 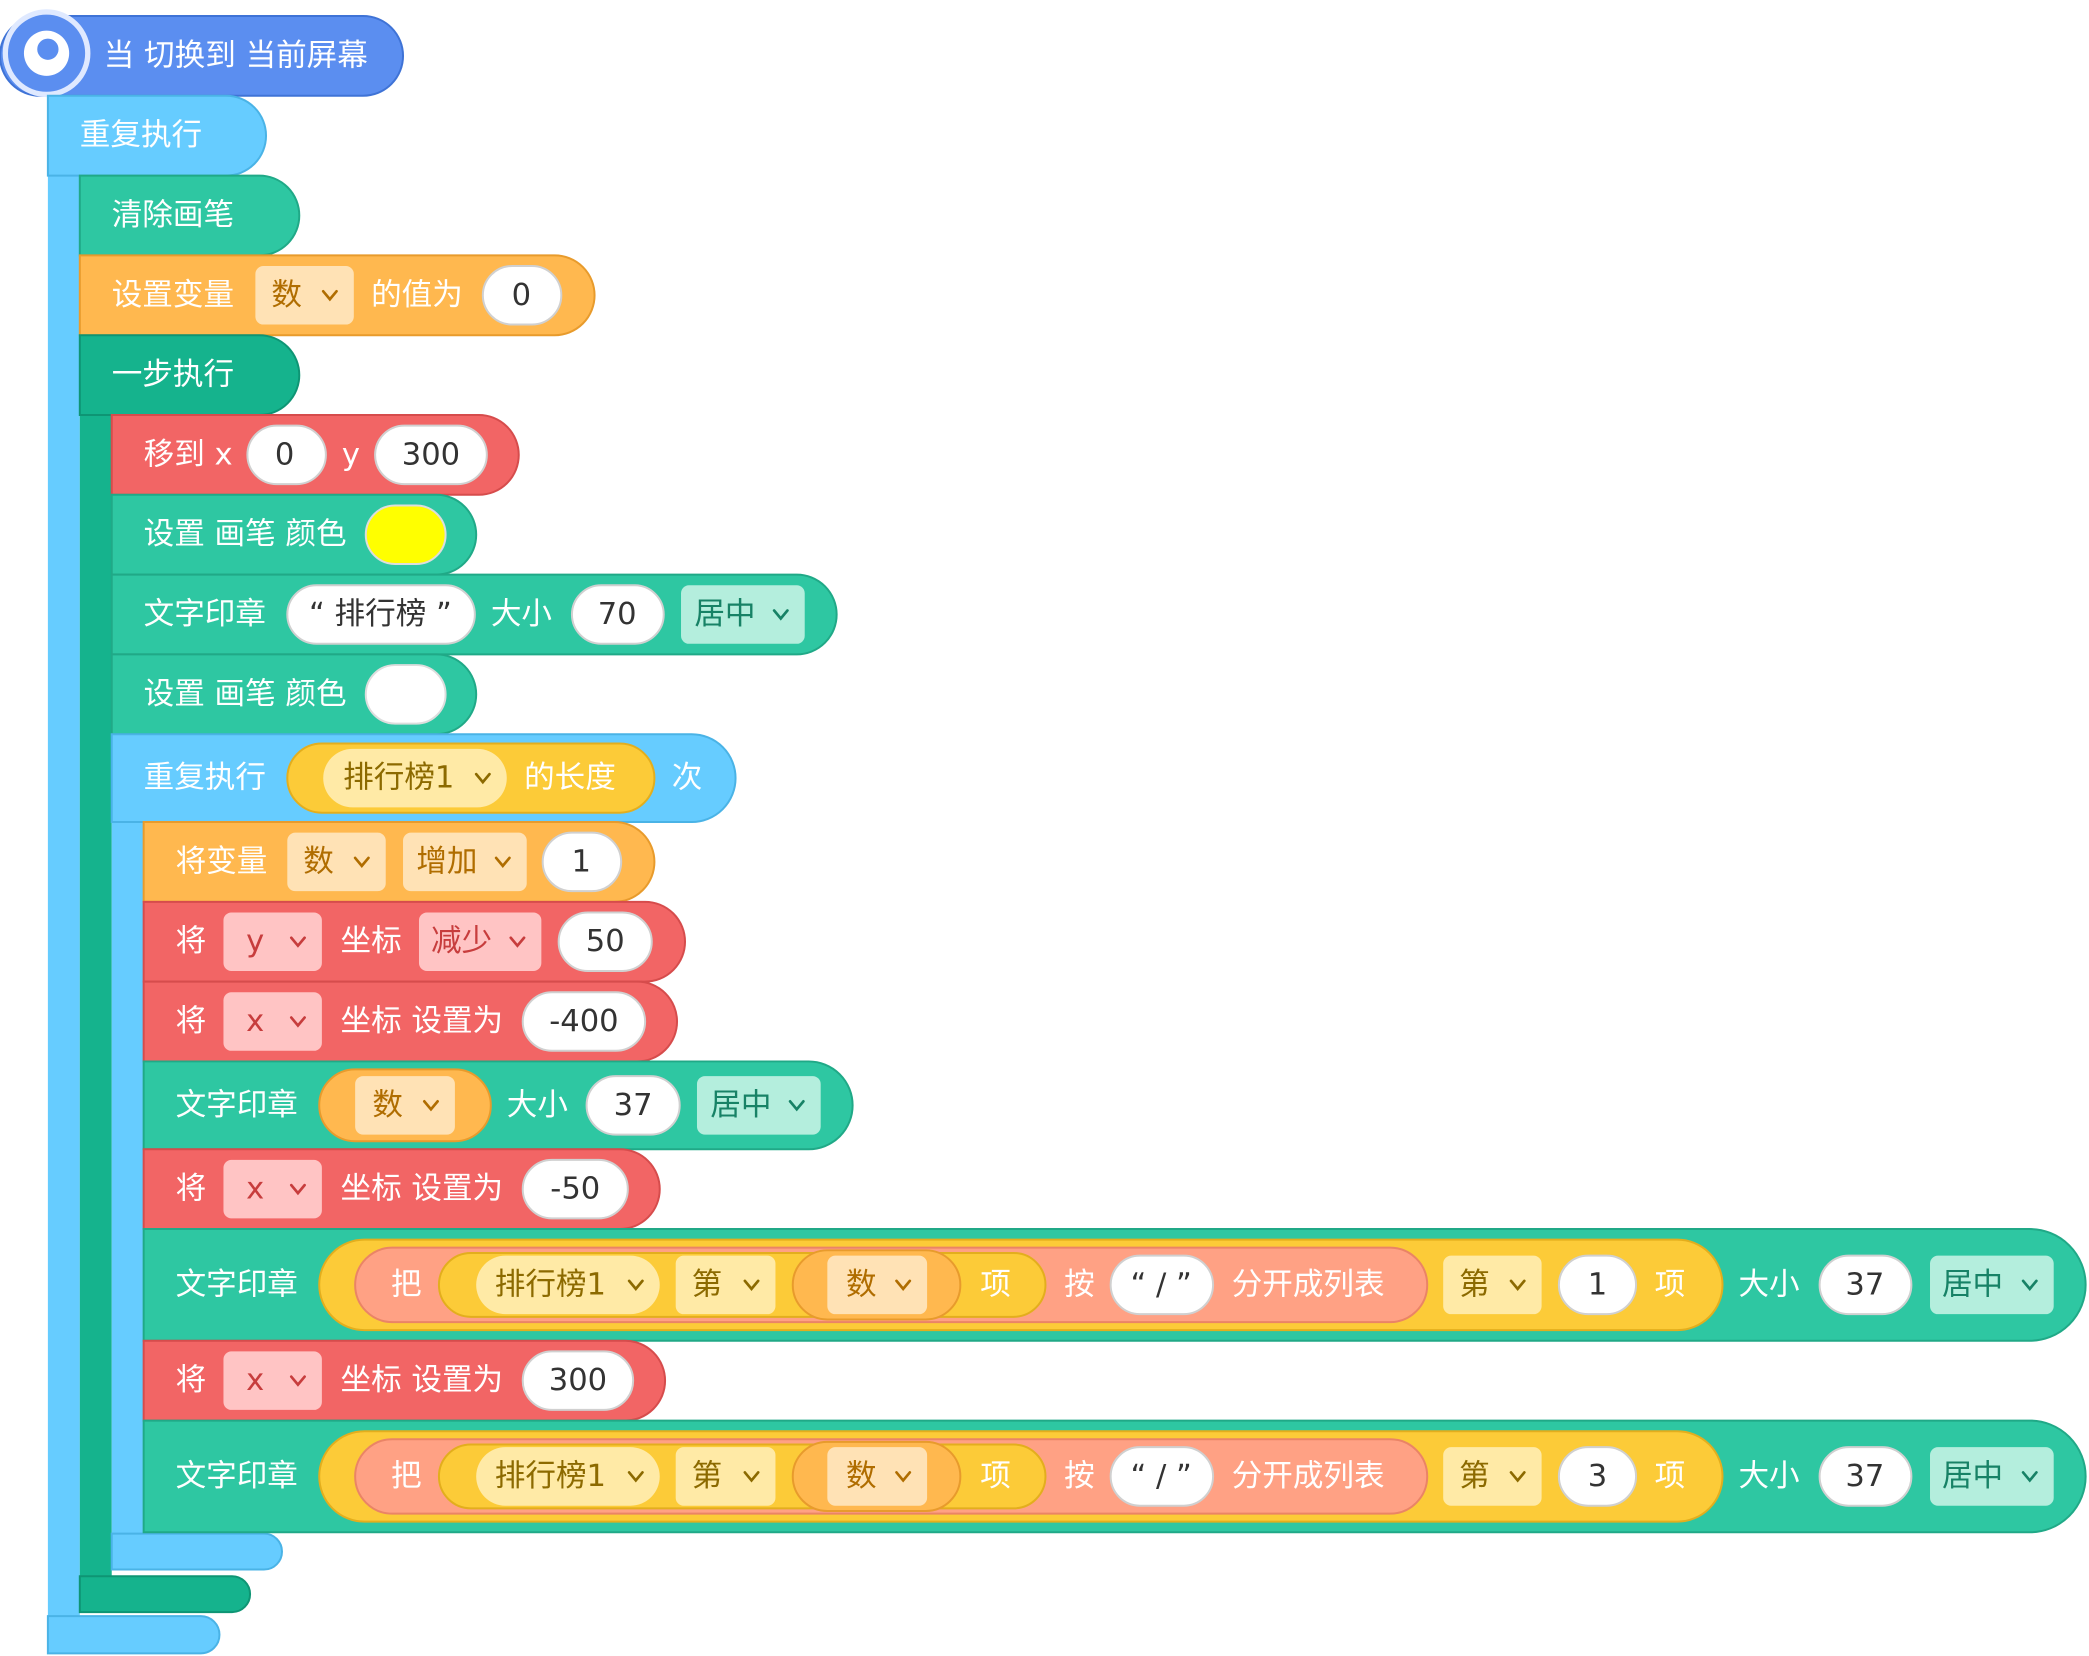 I want to click on input-value: 300, so click(x=431, y=454).